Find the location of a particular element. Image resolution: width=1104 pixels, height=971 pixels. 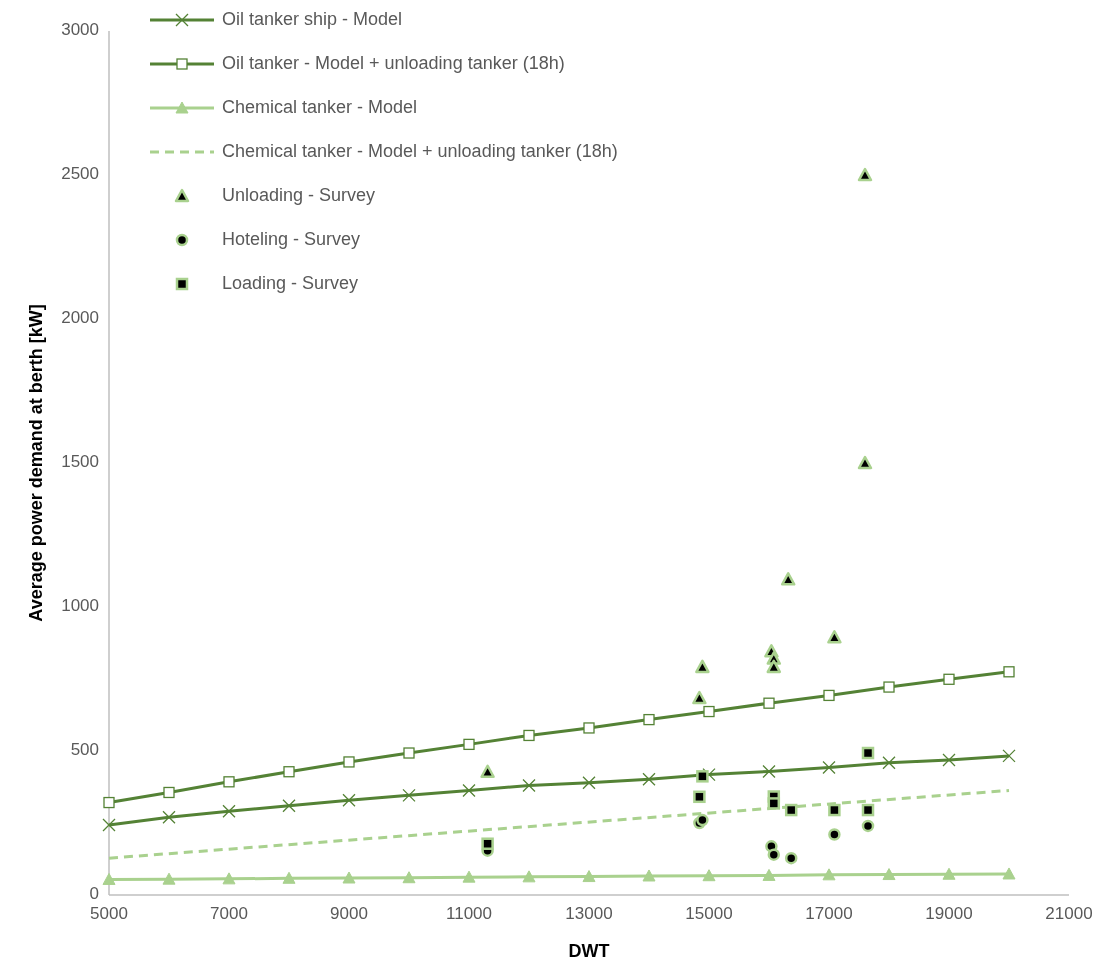

legend-label: Loading - Survey is located at coordinates (290, 282).